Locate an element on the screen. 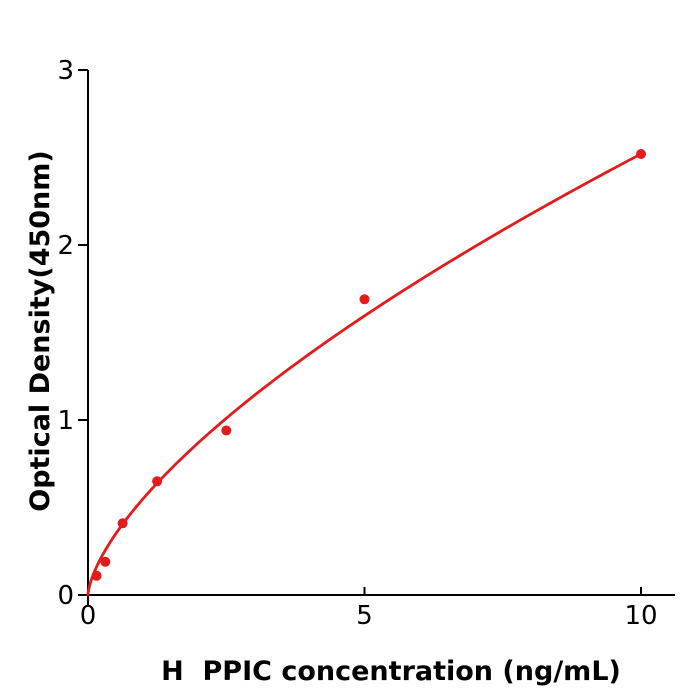 The width and height of the screenshot is (700, 700). x-axis-ticks: 0 5 10 is located at coordinates (369, 609).